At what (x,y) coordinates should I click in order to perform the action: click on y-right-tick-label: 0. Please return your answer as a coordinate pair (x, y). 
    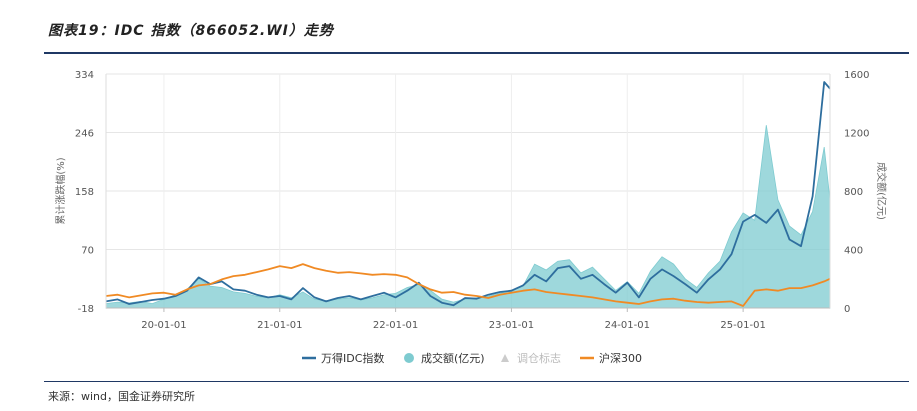
    Looking at the image, I should click on (847, 309).